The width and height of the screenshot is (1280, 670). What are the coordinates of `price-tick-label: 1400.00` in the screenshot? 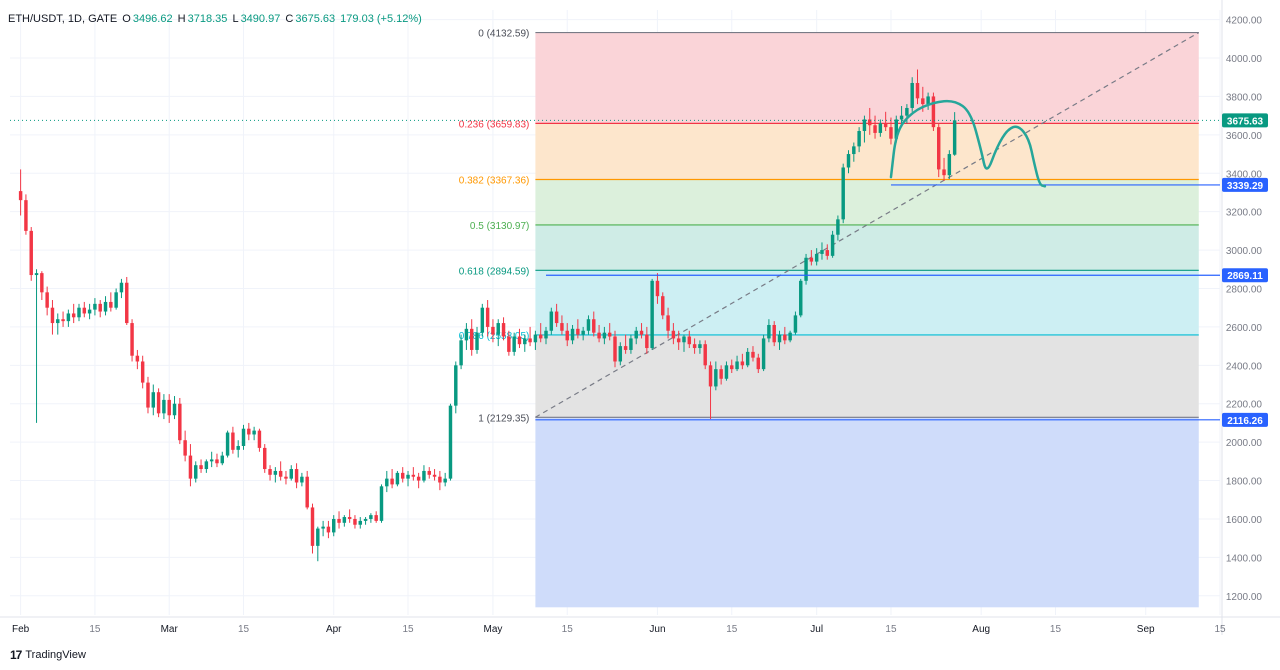 It's located at (1244, 558).